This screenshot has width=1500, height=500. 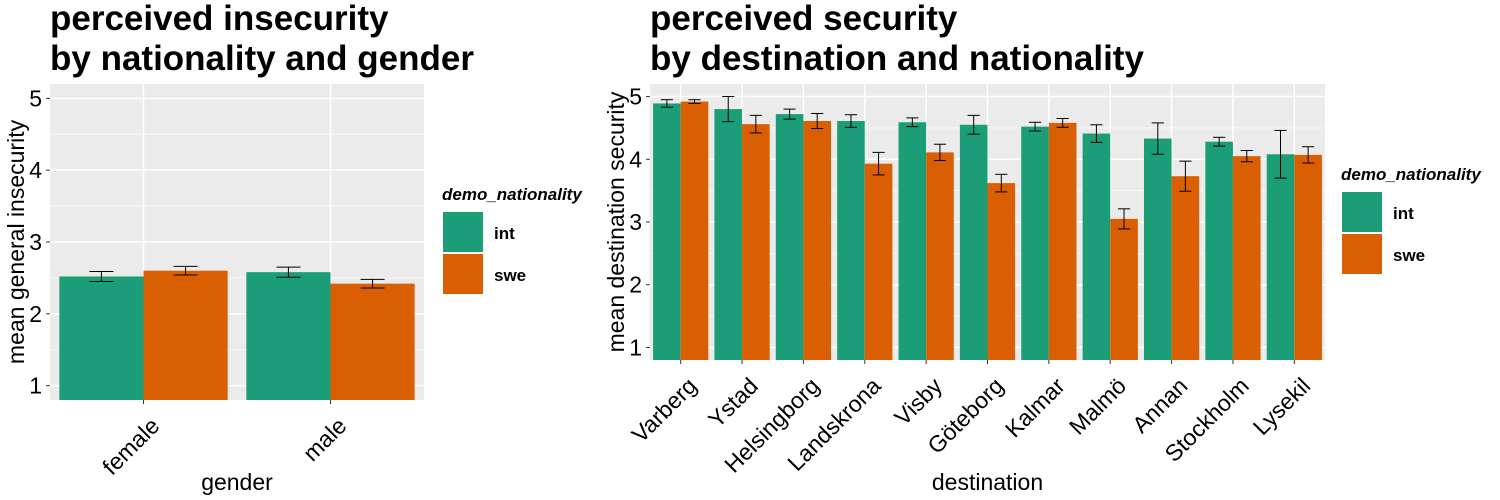 I want to click on errorbar-swe-Annan, so click(x=1185, y=176).